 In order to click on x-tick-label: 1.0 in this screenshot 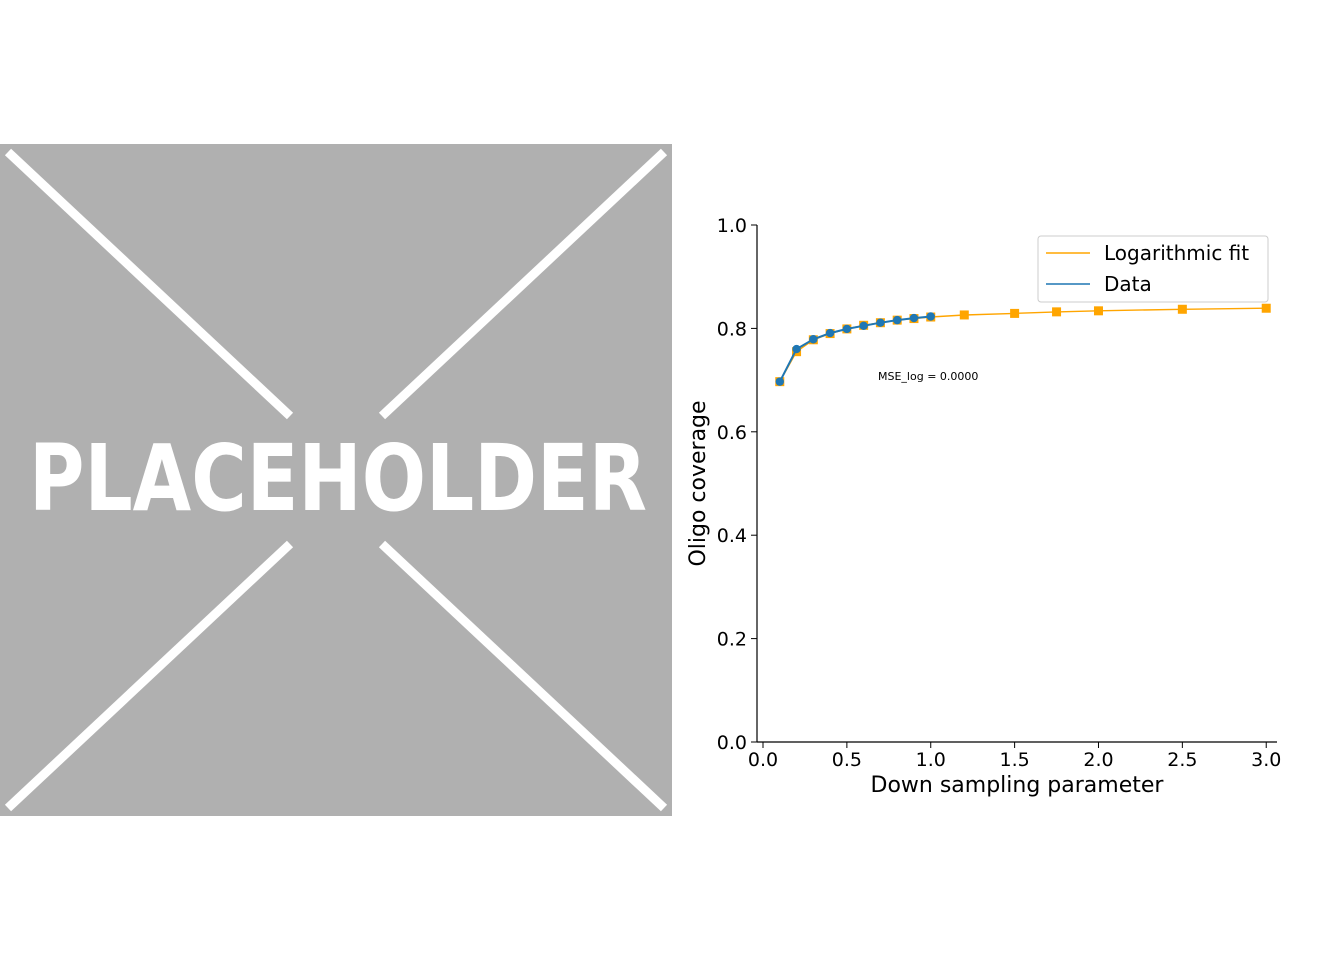, I will do `click(931, 760)`.